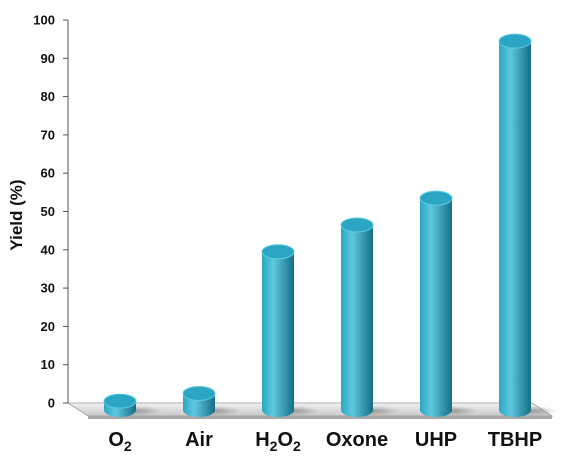 The width and height of the screenshot is (566, 457). Describe the element at coordinates (48, 211) in the screenshot. I see `y-tick-label: 50` at that location.